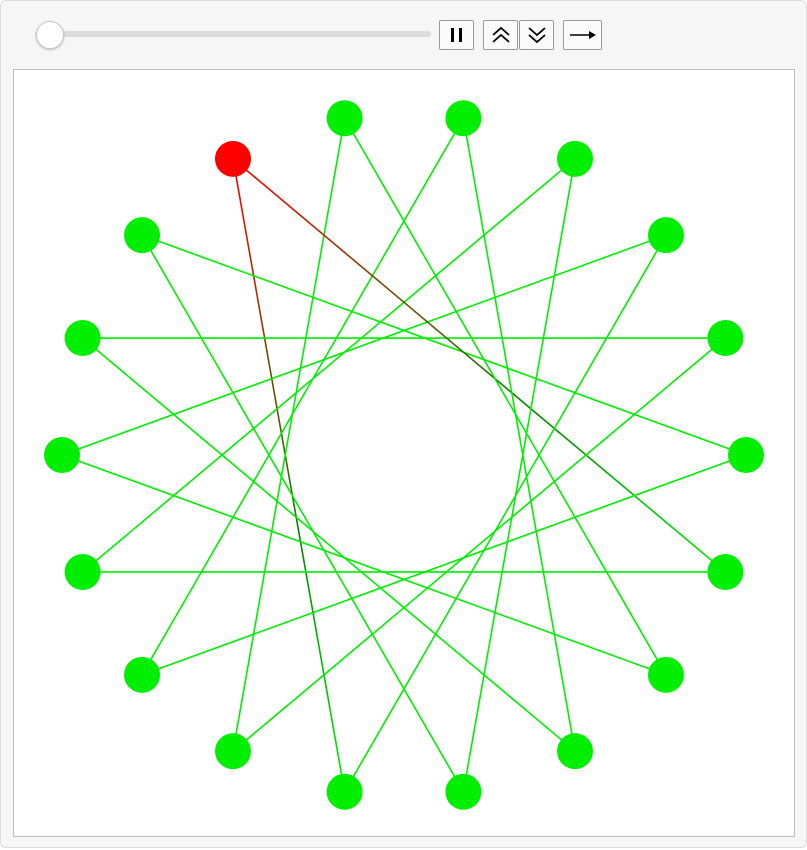 Image resolution: width=807 pixels, height=850 pixels. I want to click on toolbar, so click(403, 34).